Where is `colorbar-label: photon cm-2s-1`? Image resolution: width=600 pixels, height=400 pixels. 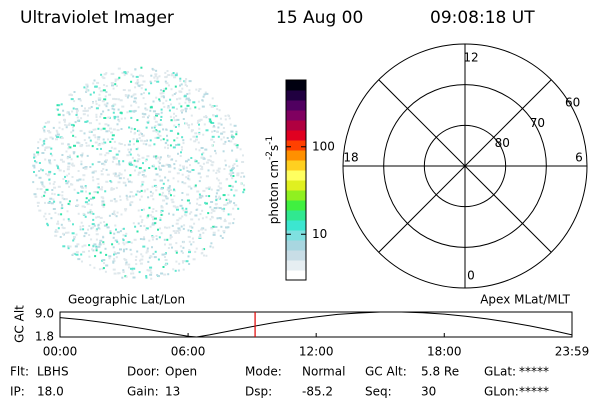
colorbar-label: photon cm-2s-1 is located at coordinates (273, 180).